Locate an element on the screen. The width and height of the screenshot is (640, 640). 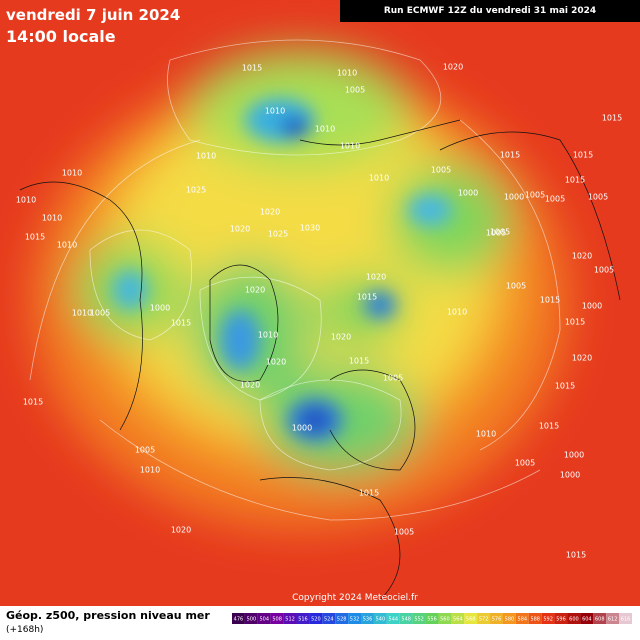
colorbar-label: 536 is located at coordinates (368, 620).